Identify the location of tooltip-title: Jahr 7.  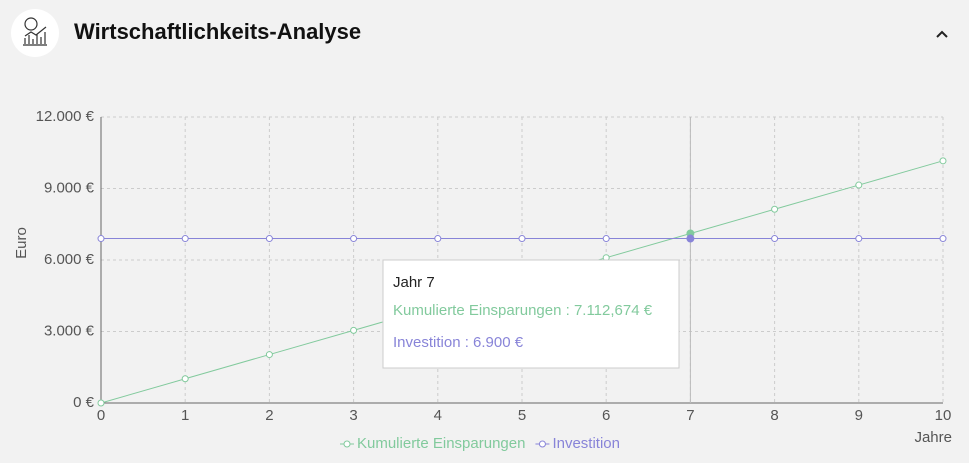
(414, 282).